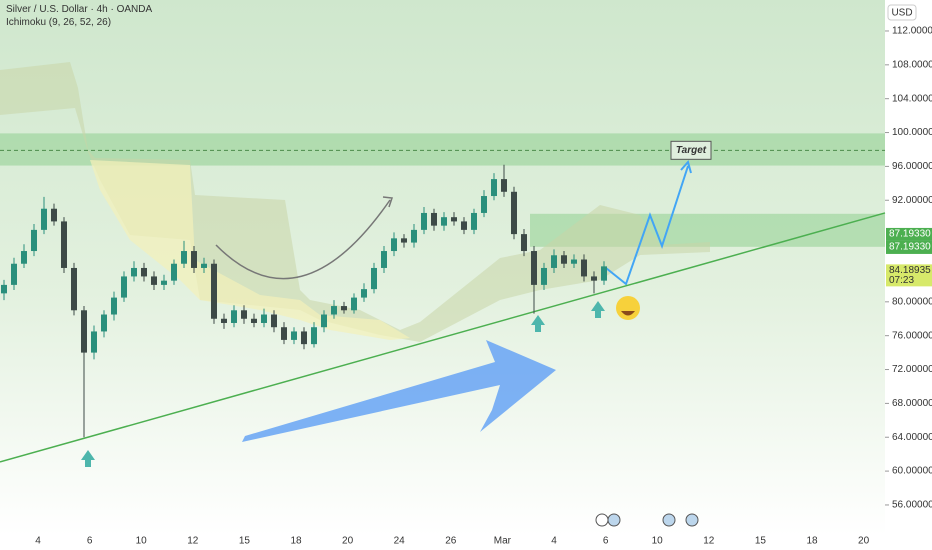 This screenshot has width=932, height=550. What do you see at coordinates (912, 132) in the screenshot?
I see `y-tick-label: 100.00000` at bounding box center [912, 132].